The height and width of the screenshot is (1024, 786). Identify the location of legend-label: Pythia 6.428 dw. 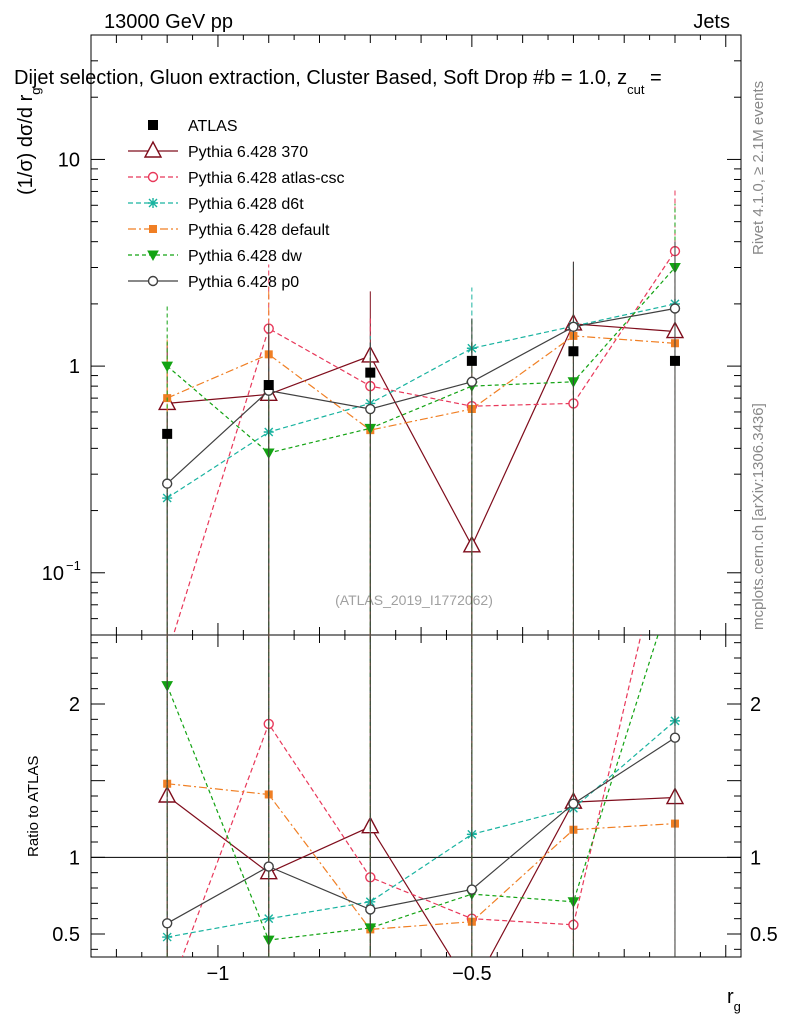
(245, 256).